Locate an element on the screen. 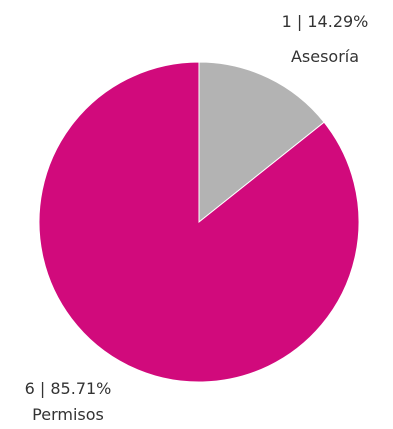 The image size is (393, 429). slice-category-label-permisos: Permisos is located at coordinates (68, 414).